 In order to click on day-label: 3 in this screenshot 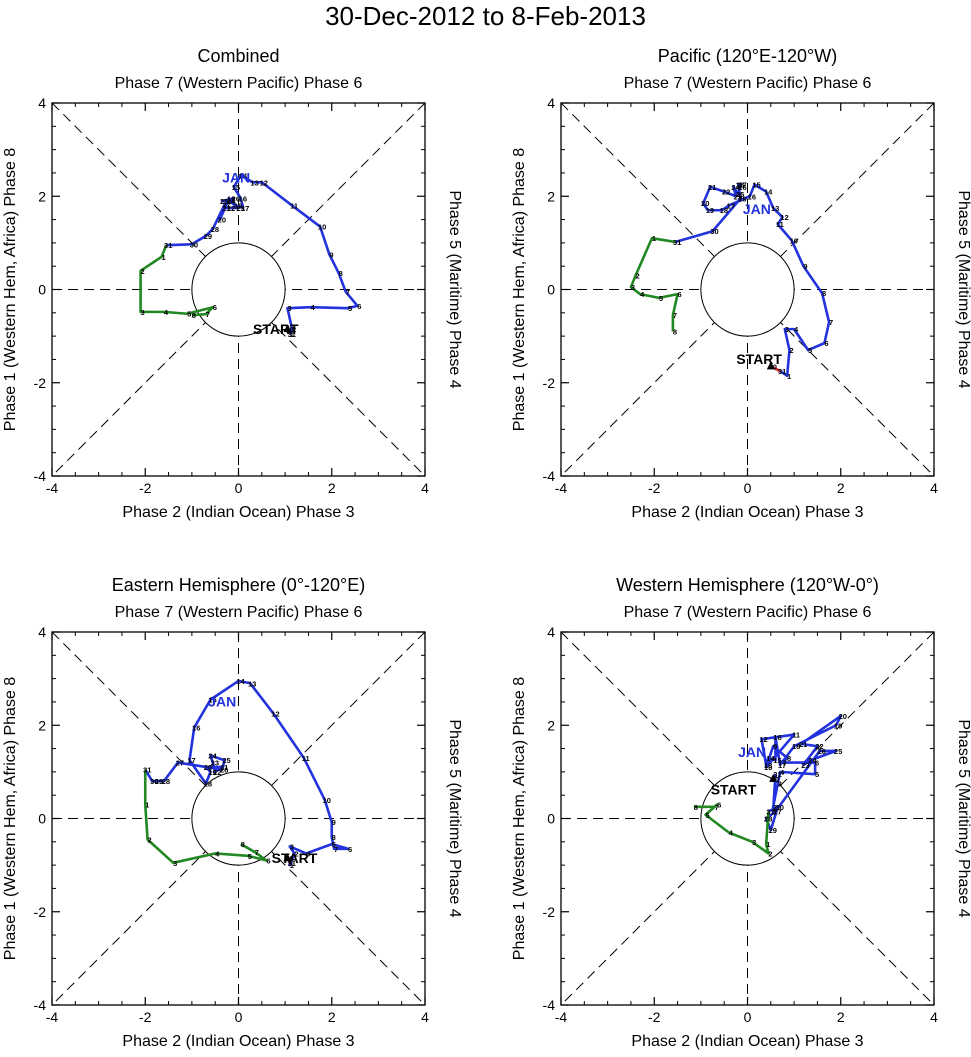, I will do `click(633, 287)`.